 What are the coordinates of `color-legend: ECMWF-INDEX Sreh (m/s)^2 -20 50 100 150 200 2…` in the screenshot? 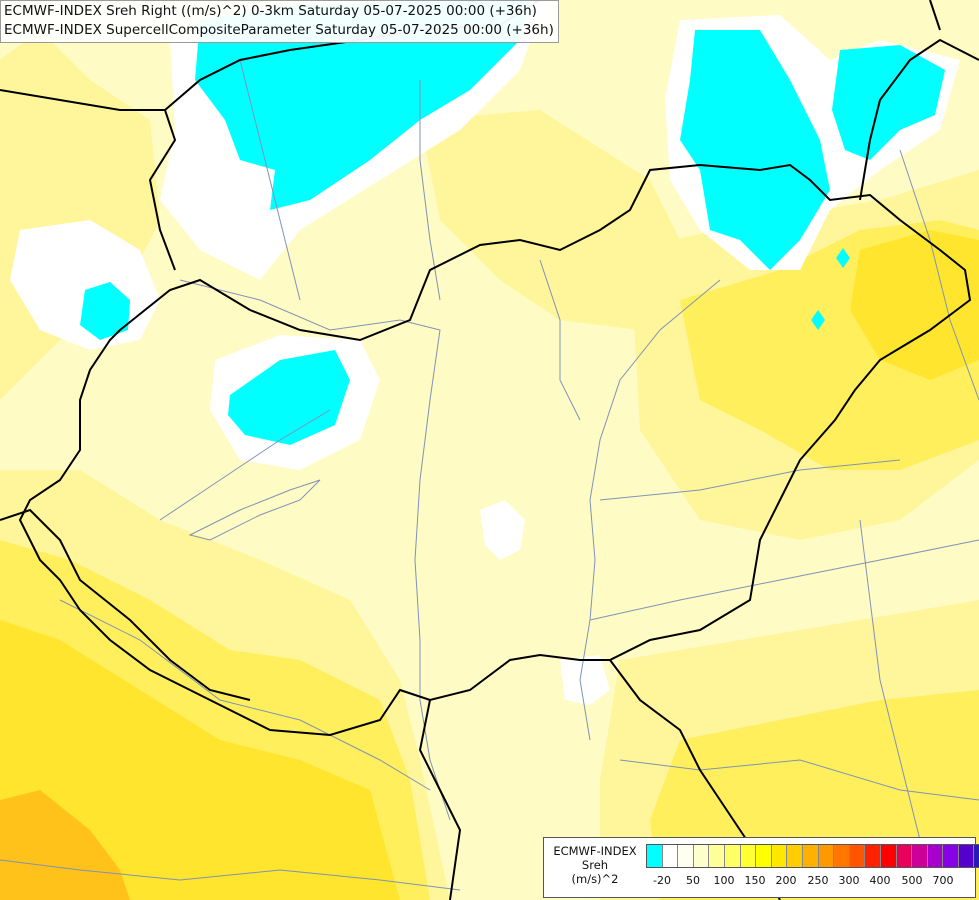 It's located at (761, 867).